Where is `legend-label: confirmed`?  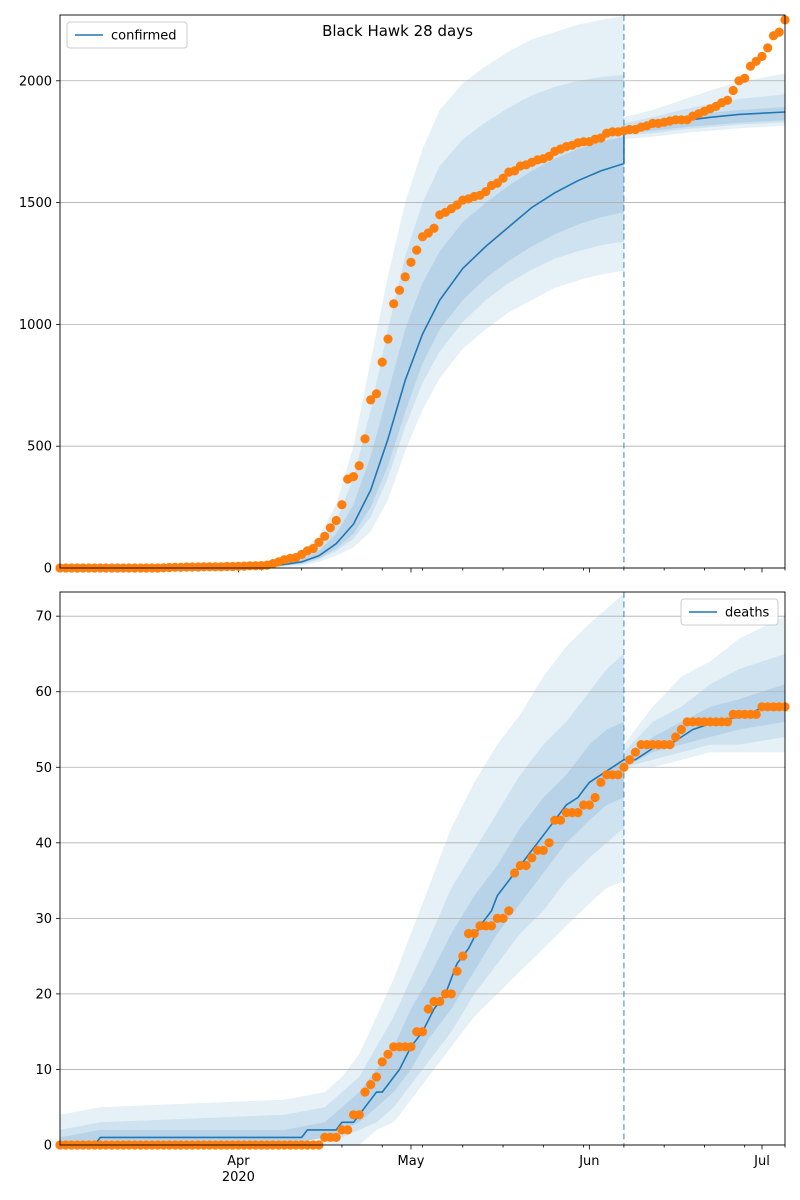 legend-label: confirmed is located at coordinates (144, 36).